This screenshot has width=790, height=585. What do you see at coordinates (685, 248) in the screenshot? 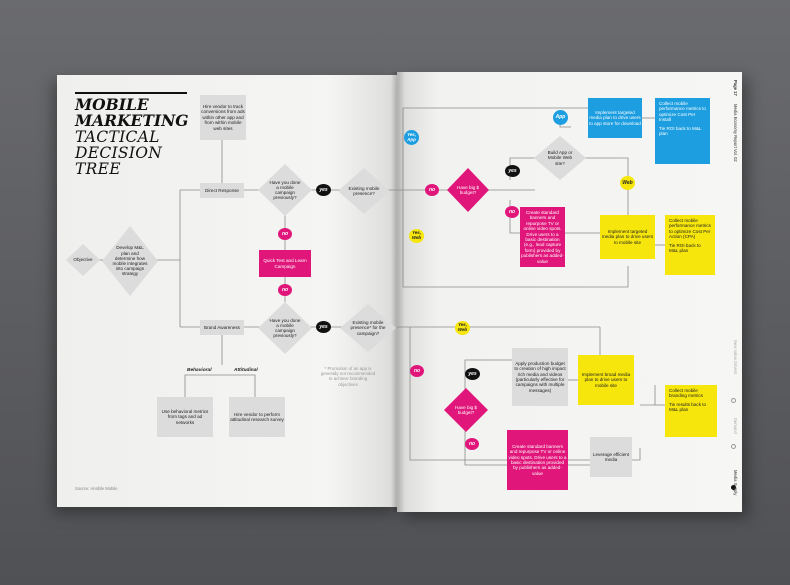
I see `site-metrics-item-2: Tie ROI back to M&L plan` at bounding box center [685, 248].